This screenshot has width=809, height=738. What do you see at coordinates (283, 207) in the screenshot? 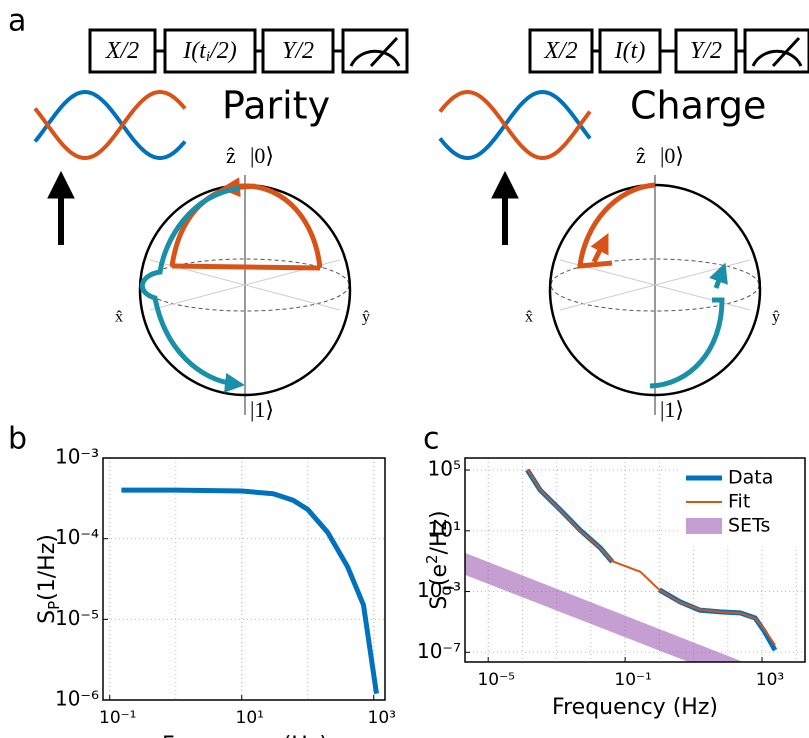
I see `pointer-arrows` at bounding box center [283, 207].